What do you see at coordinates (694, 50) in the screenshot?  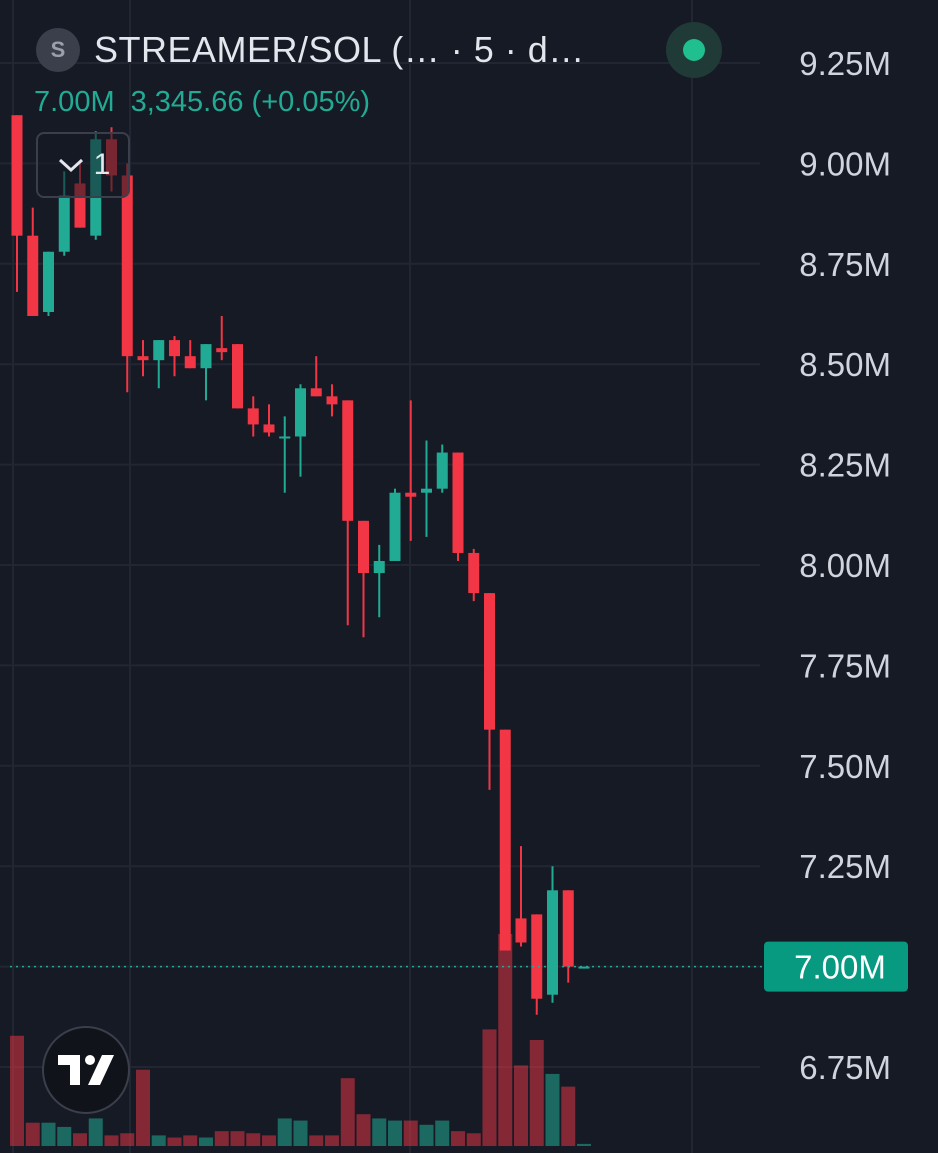 I see `live-status-dot-icon` at bounding box center [694, 50].